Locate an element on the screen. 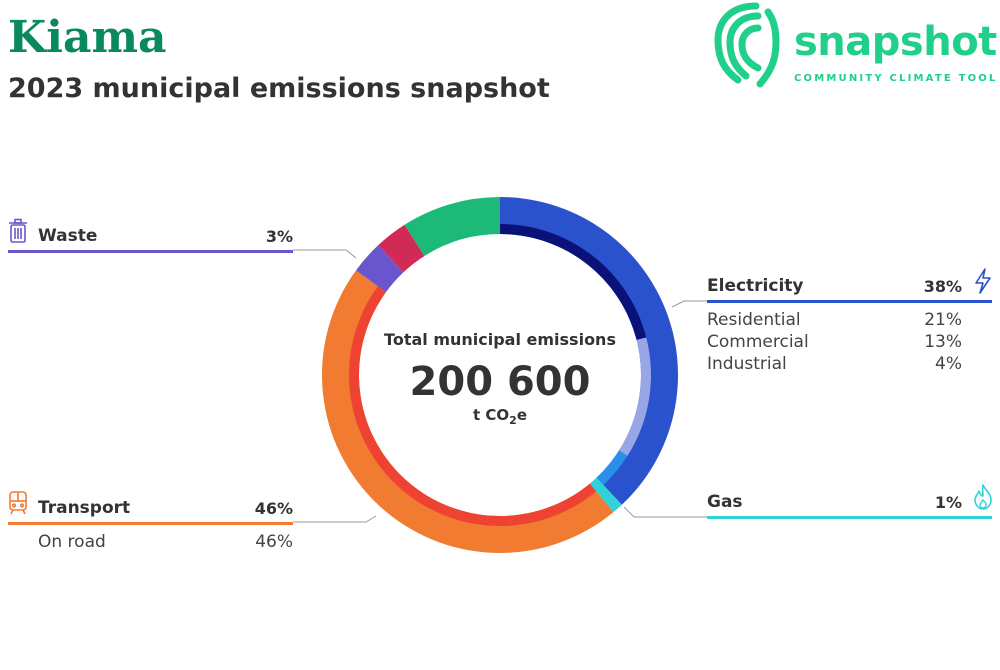  emissions-unit: t CO2e is located at coordinates (500, 416).